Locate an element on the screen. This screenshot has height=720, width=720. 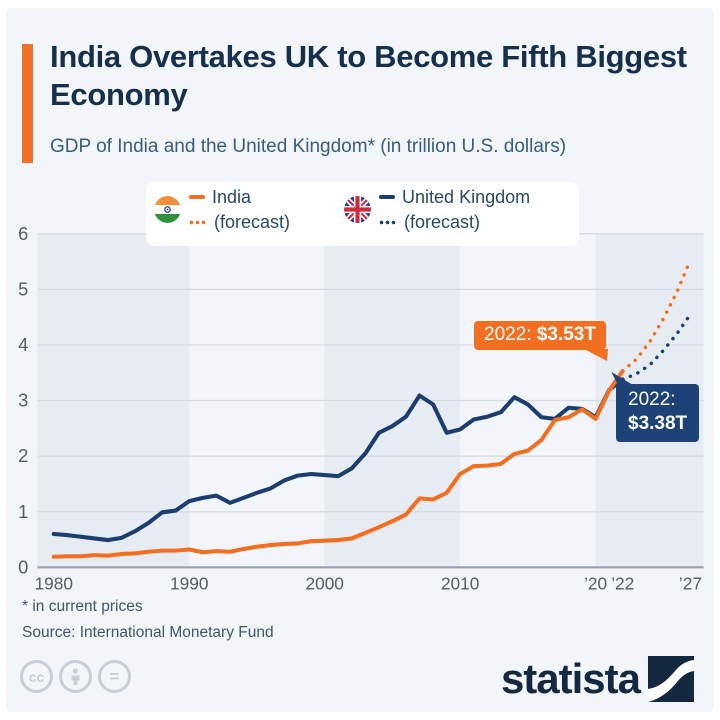
y-tick-label-0: 0 is located at coordinates (23, 566).